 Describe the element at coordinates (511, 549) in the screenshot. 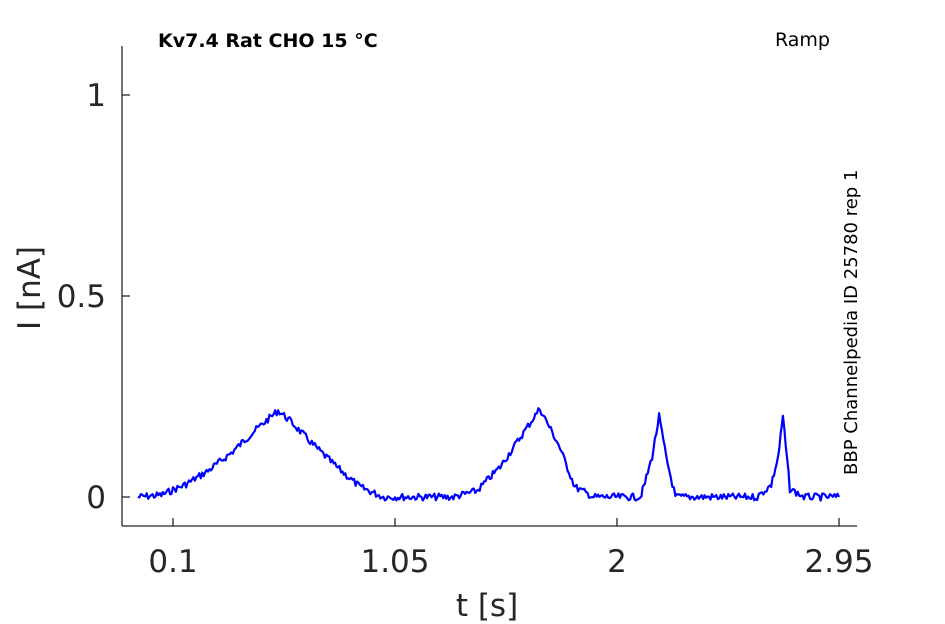

I see `x-tick-group: 0.1 1.05 2 2.95` at that location.